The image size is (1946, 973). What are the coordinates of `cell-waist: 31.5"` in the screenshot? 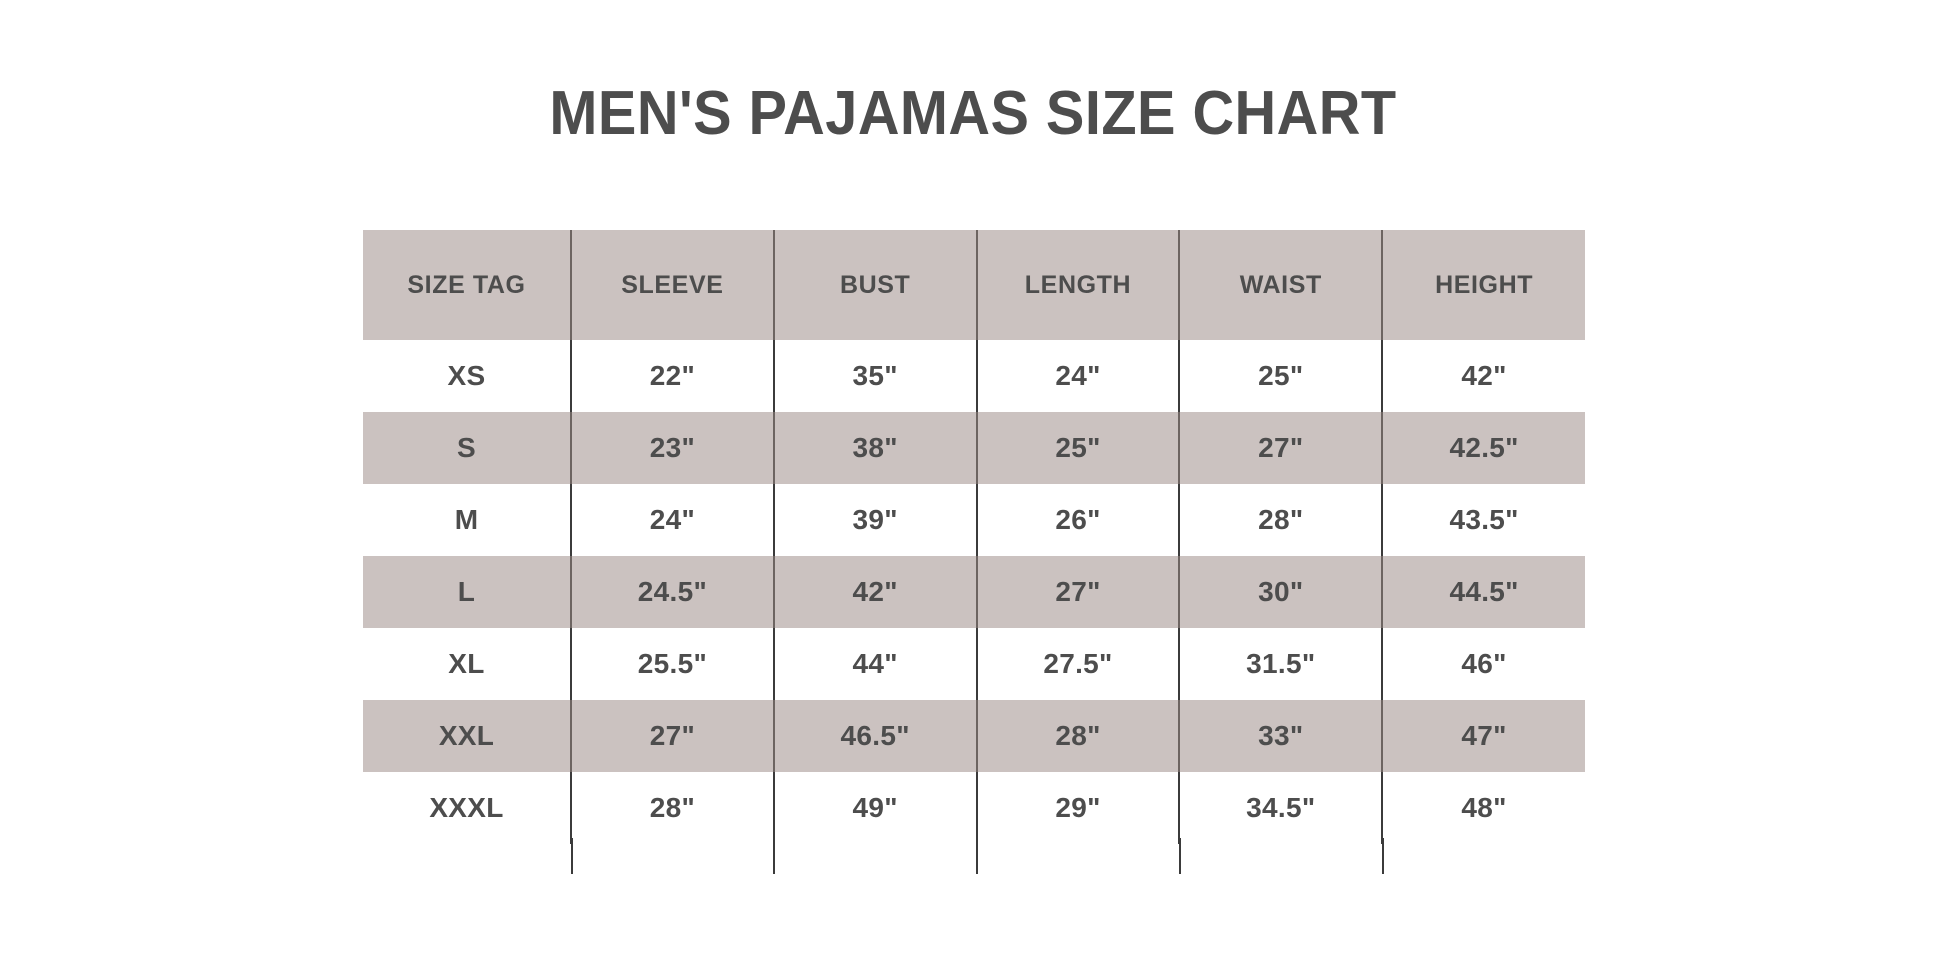 It's located at (1280, 664).